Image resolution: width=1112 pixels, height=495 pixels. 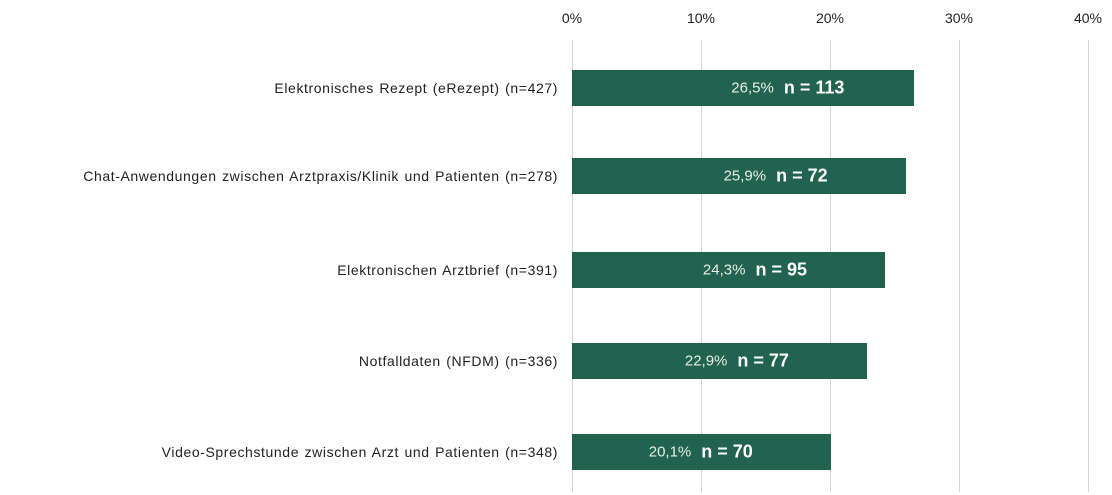 I want to click on value-label: 24,3%, so click(x=724, y=270).